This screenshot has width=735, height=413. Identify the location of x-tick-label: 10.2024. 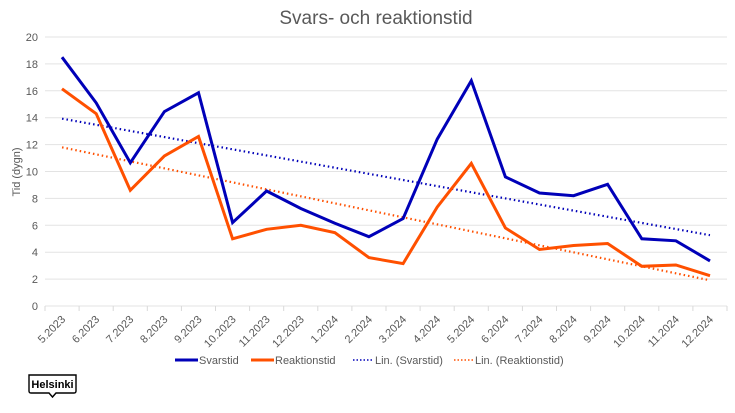
(629, 332).